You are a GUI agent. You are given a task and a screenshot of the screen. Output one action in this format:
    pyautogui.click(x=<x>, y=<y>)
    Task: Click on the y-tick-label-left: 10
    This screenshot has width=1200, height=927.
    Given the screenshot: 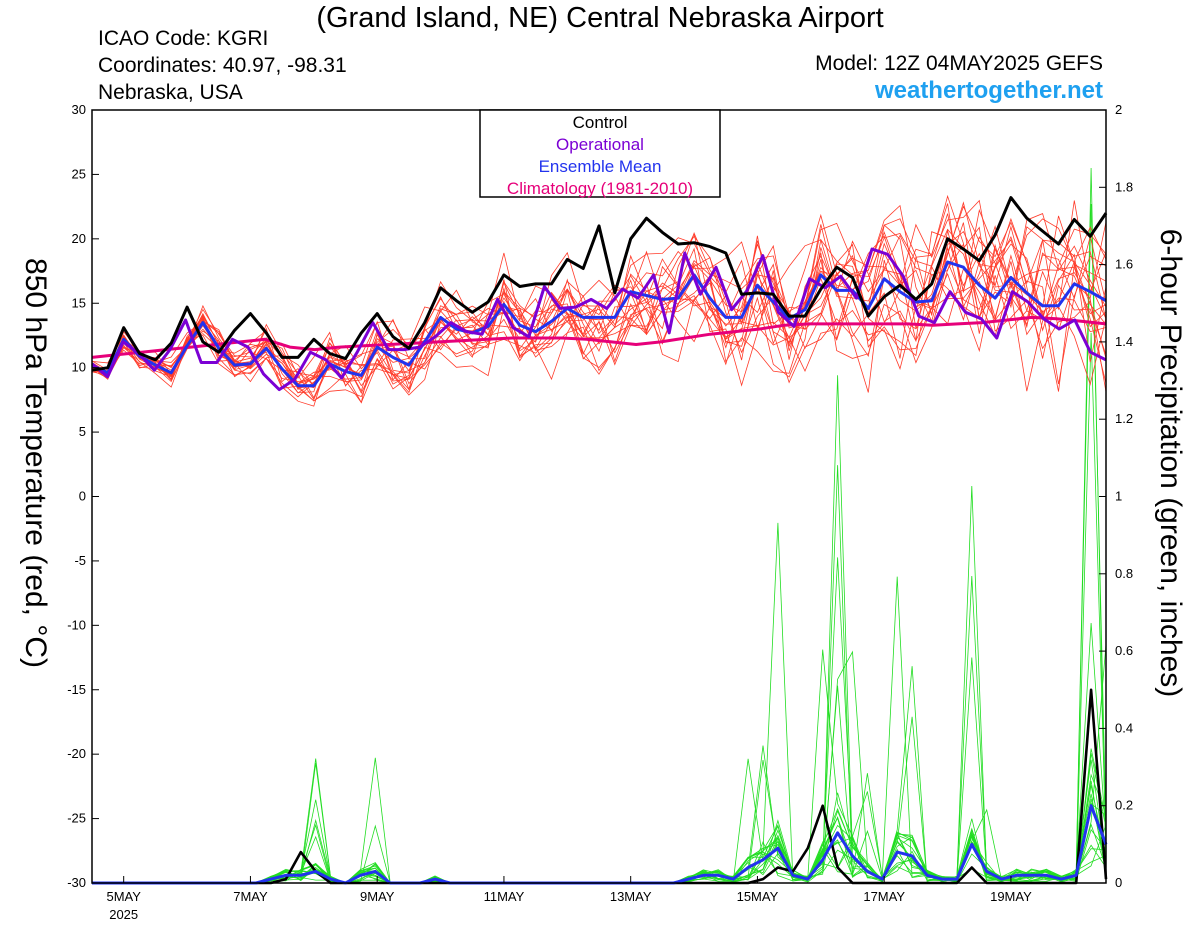 What is the action you would take?
    pyautogui.click(x=79, y=367)
    